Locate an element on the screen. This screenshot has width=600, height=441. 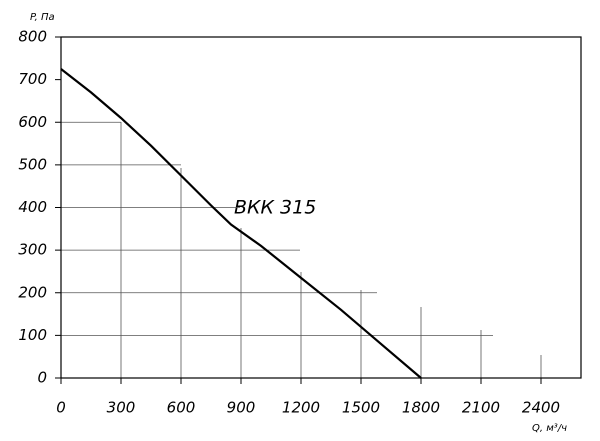
y-tick-label: 100 is located at coordinates (32, 335).